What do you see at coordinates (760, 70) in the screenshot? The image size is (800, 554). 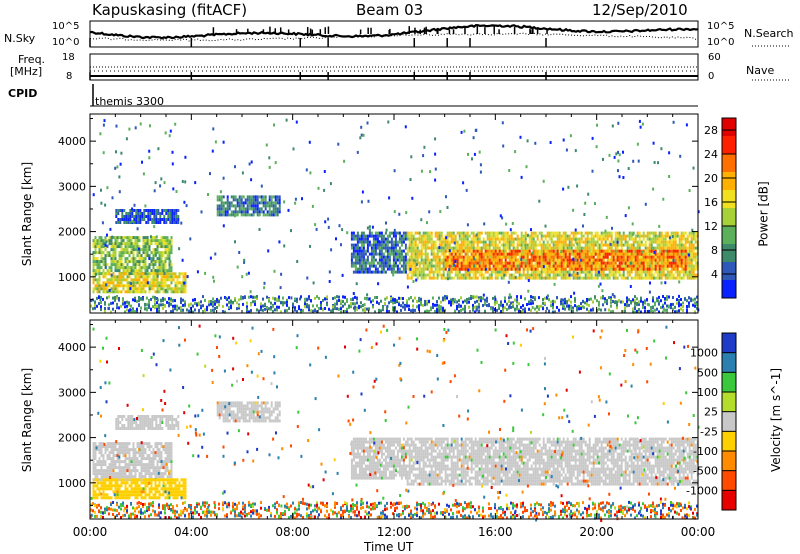 I see `nave-label: Nave` at bounding box center [760, 70].